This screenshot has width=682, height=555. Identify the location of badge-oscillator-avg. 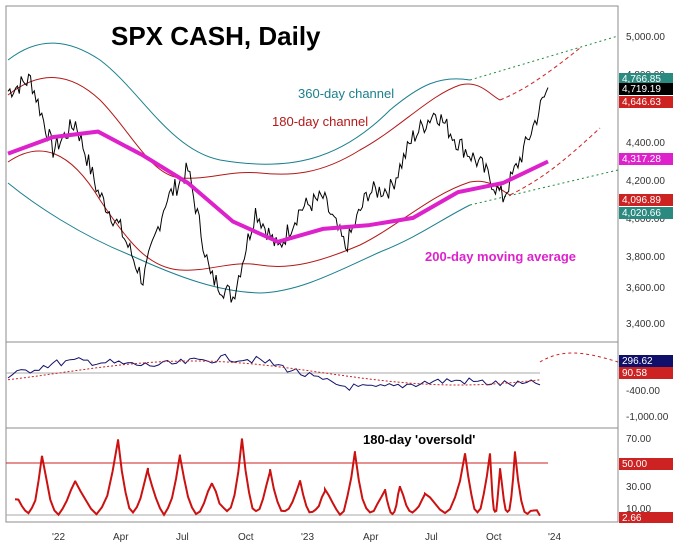
(646, 373).